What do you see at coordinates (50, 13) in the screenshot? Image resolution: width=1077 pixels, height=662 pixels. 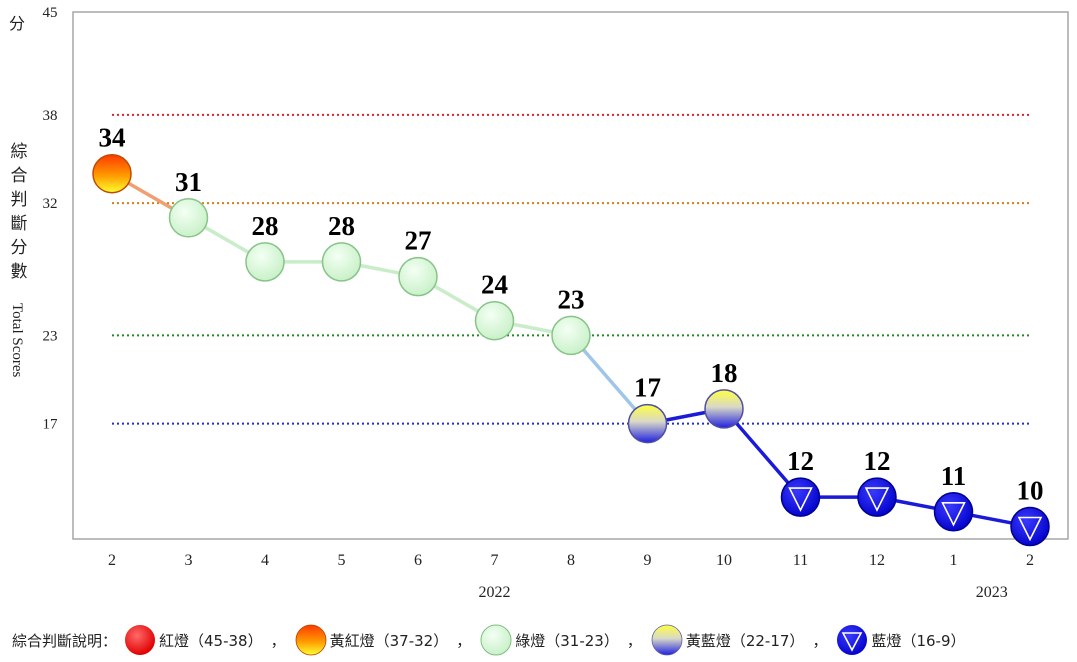 I see `y-tick-label: 45` at bounding box center [50, 13].